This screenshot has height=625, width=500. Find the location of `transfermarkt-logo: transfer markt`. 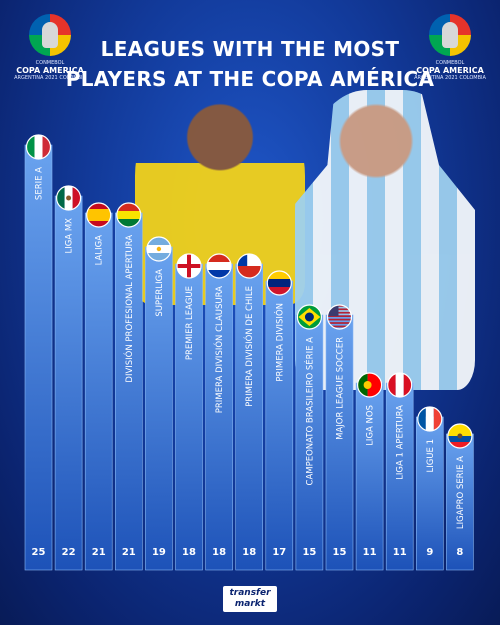

transfermarkt-logo: transfer markt is located at coordinates (250, 599).